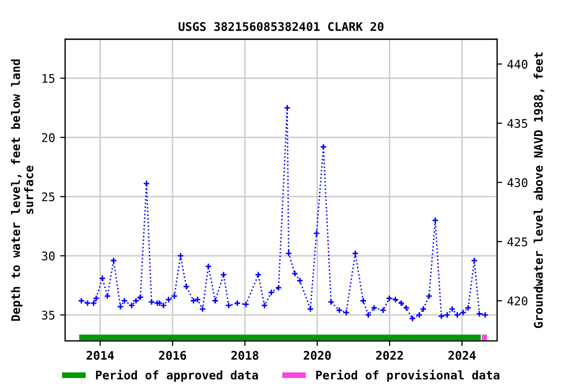  Describe the element at coordinates (517, 123) in the screenshot. I see `y2-tick-label: 435` at that location.